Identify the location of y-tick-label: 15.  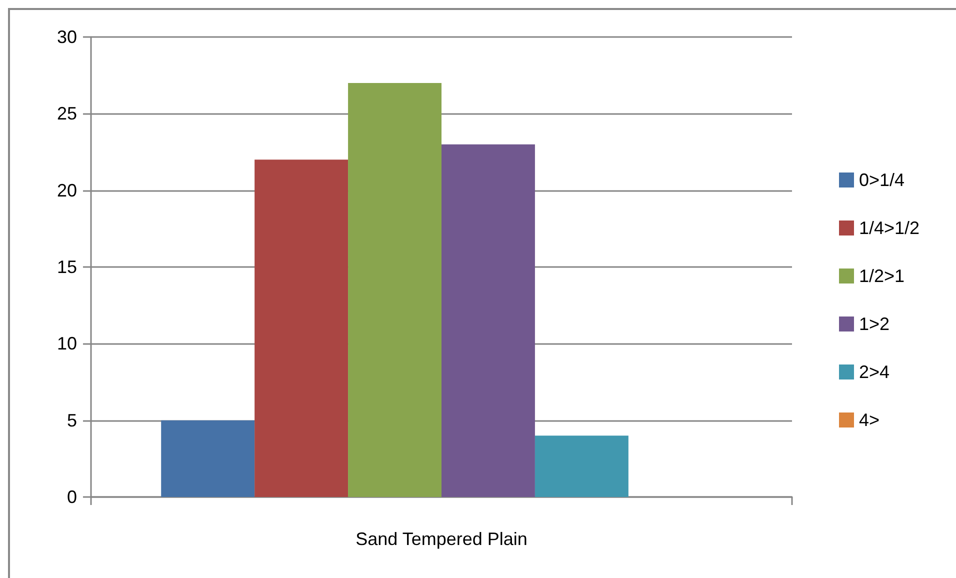
(66, 267).